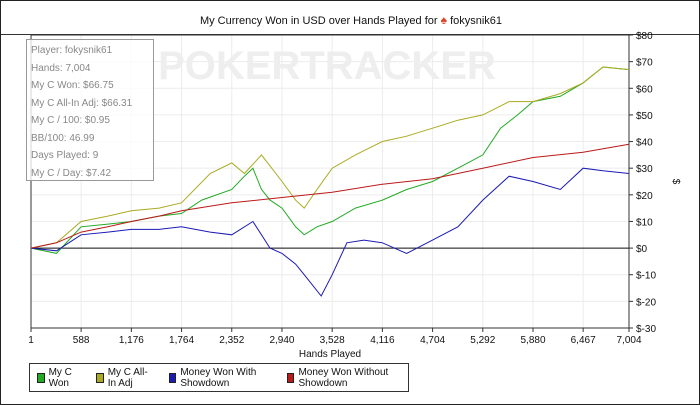 This screenshot has height=405, width=700. I want to click on x-tick-label: 5,880, so click(533, 340).